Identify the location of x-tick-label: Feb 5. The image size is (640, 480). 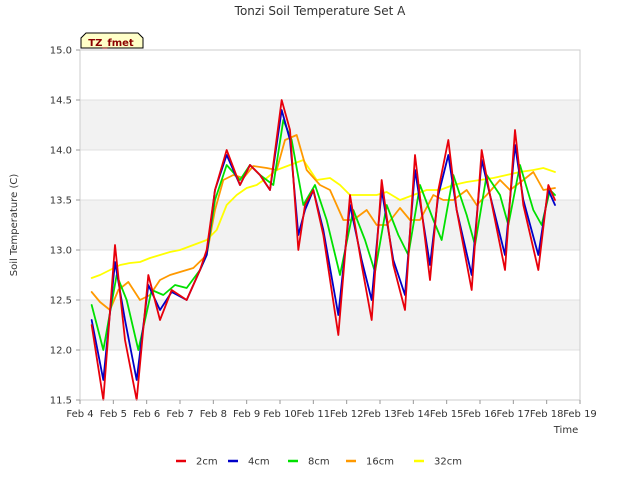
(113, 414).